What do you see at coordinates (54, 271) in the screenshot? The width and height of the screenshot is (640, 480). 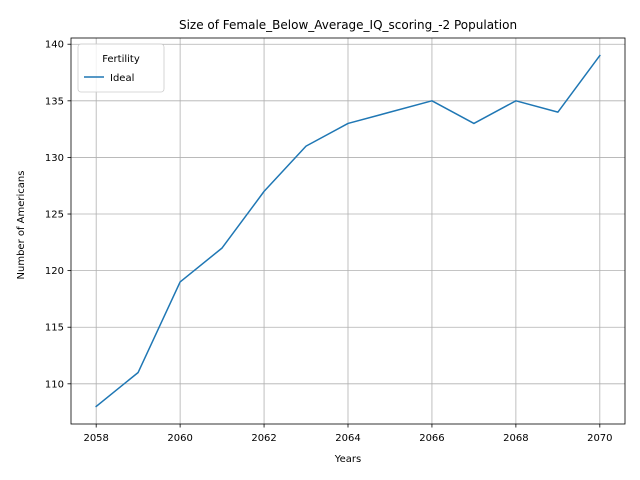 I see `y-tick-label: 120` at bounding box center [54, 271].